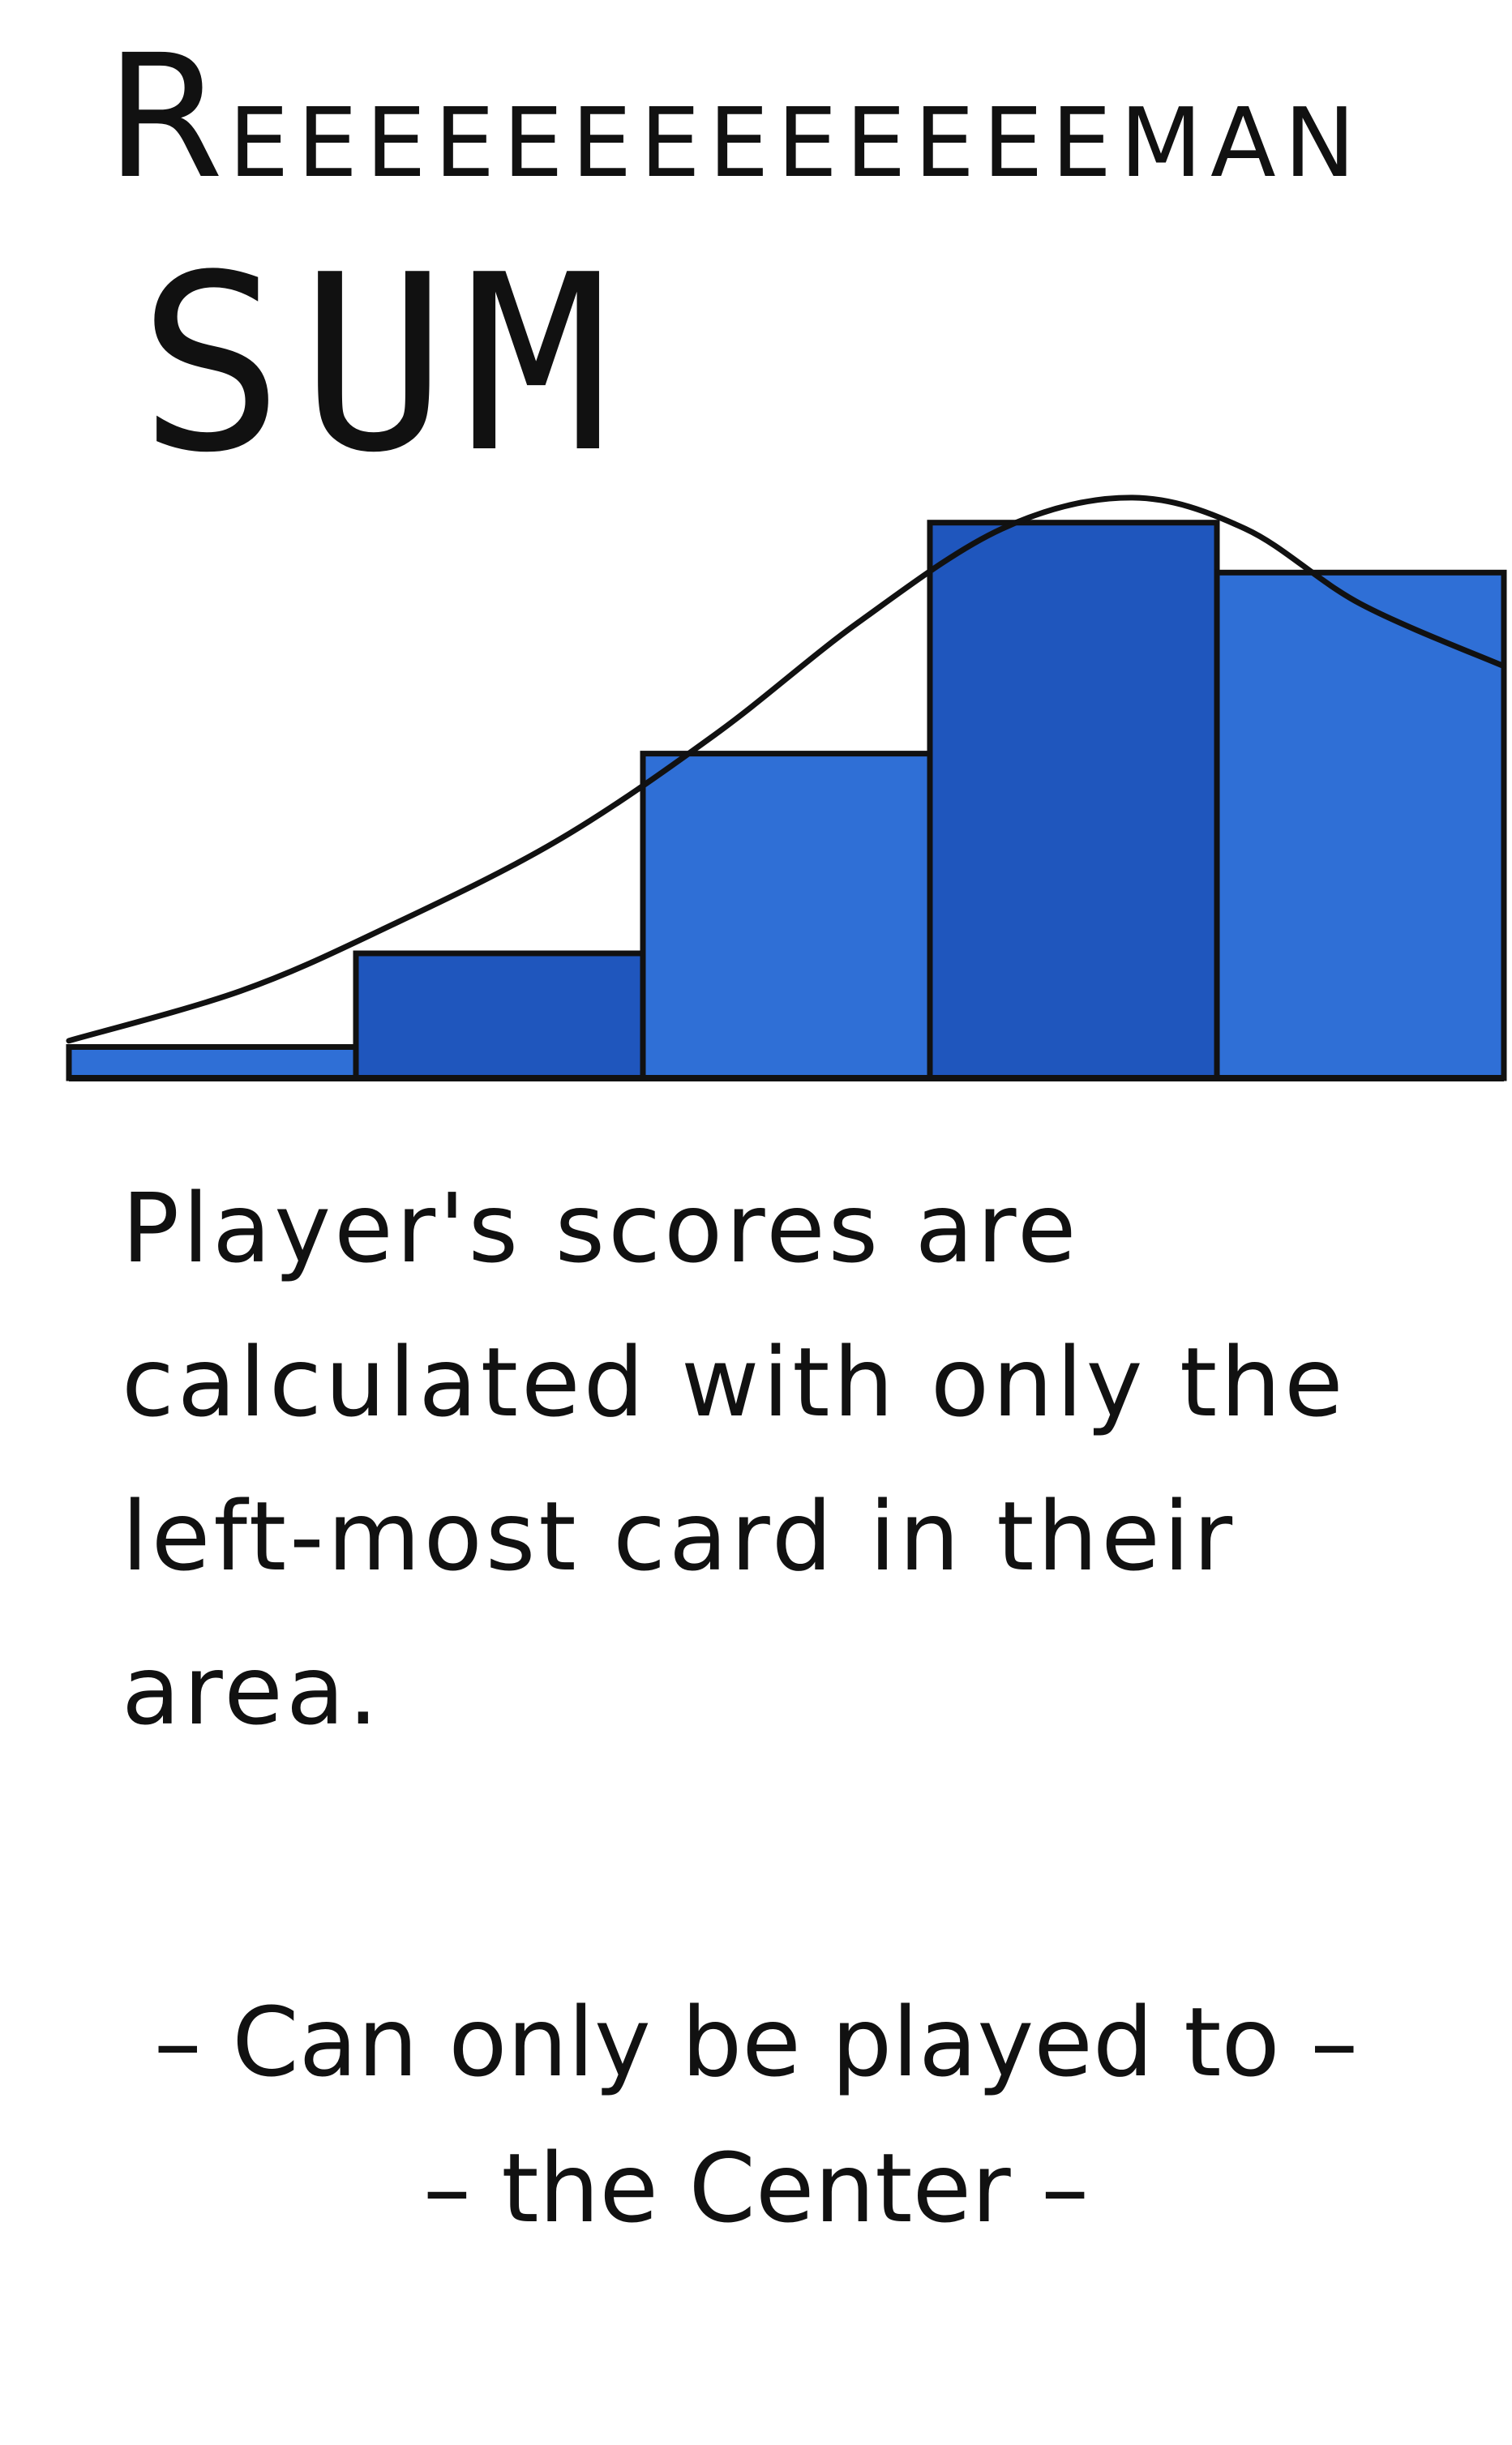 The width and height of the screenshot is (1512, 2445). What do you see at coordinates (382, 364) in the screenshot?
I see `card-subtitle: SUM` at bounding box center [382, 364].